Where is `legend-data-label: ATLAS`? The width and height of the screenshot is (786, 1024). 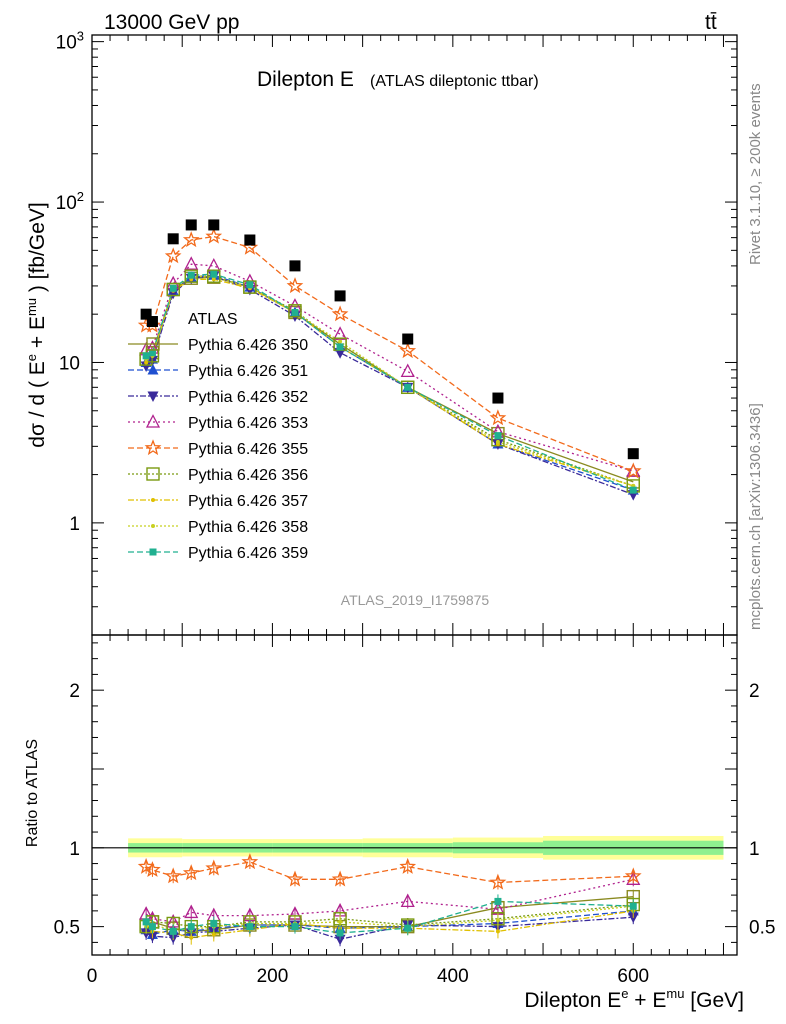
legend-data-label: ATLAS is located at coordinates (213, 319).